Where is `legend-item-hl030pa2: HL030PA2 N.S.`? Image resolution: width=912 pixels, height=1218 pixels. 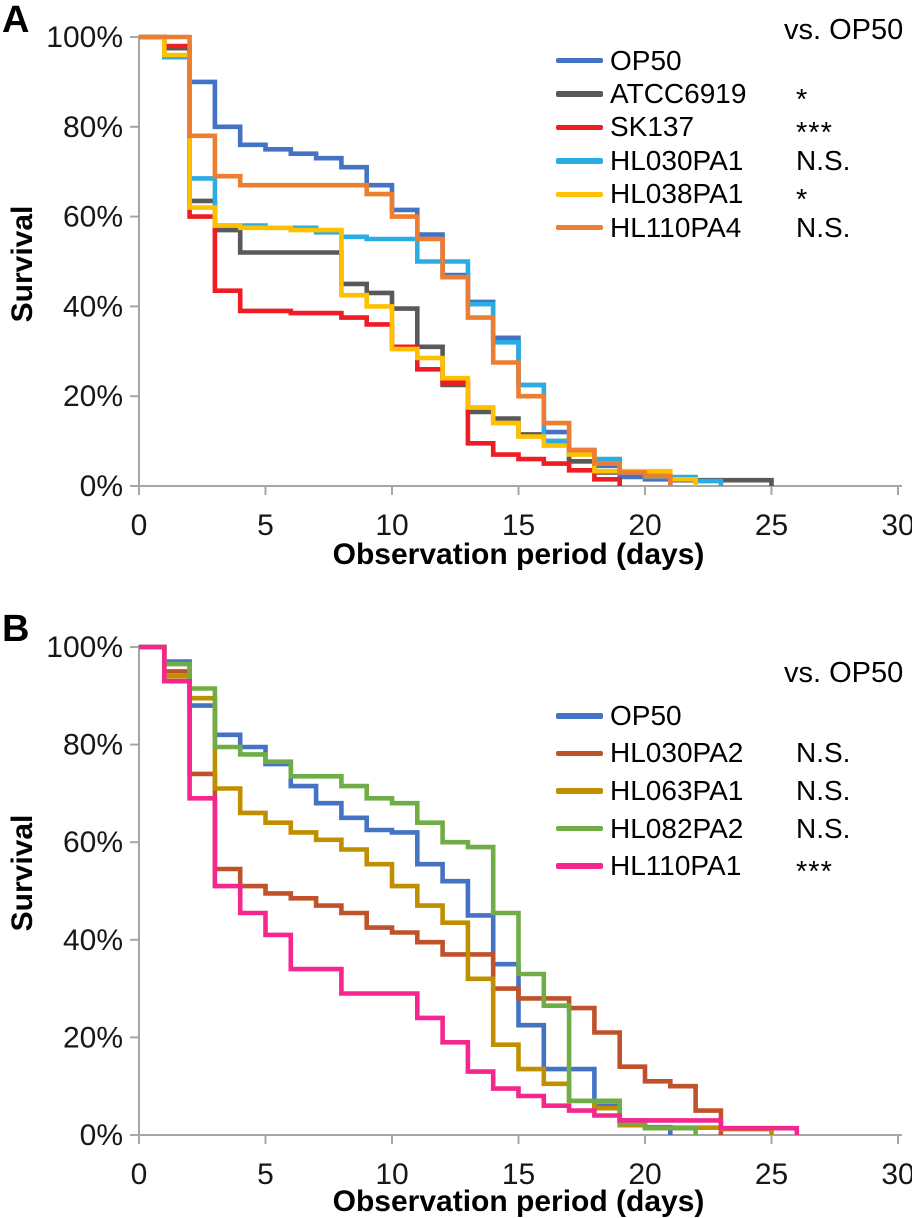 legend-item-hl030pa2: HL030PA2 N.S. is located at coordinates (703, 754).